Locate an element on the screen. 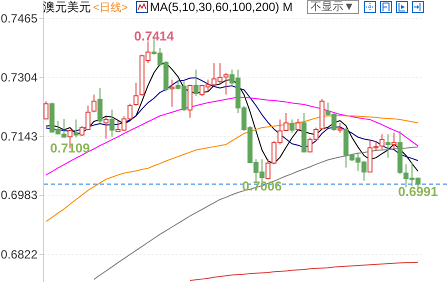 The height and width of the screenshot is (282, 447). annotation: 0.7414 is located at coordinates (154, 36).